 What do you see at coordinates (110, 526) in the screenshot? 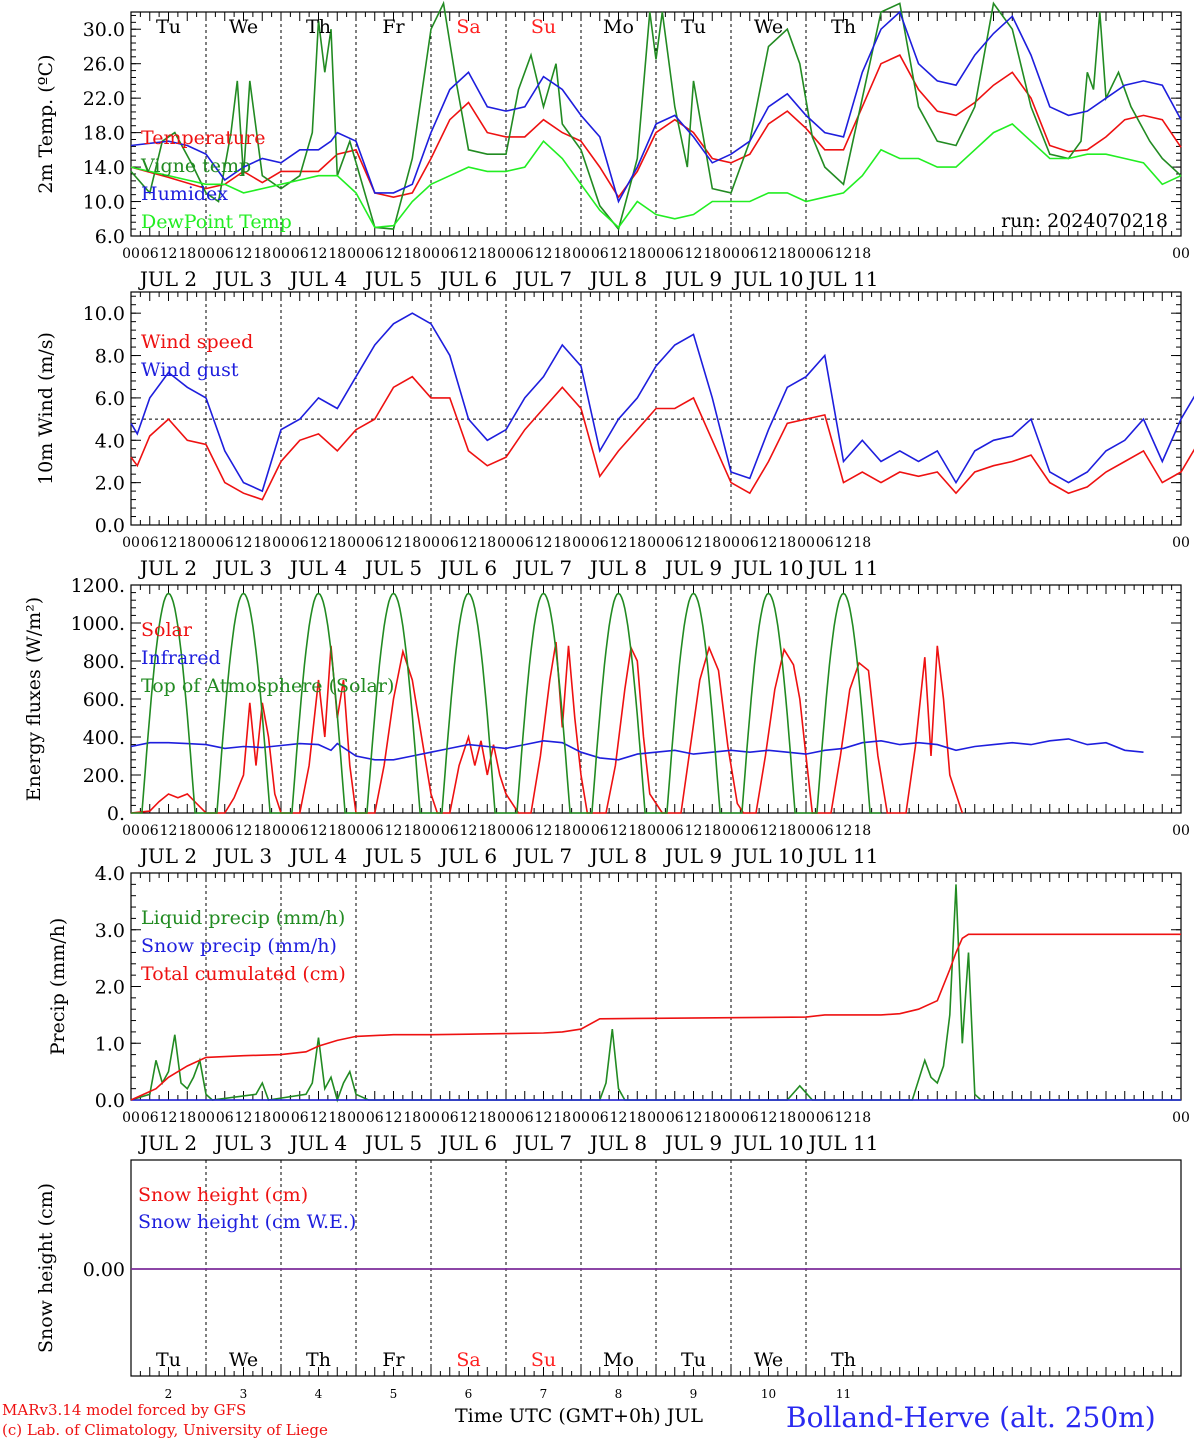
I see `y-tick-label: 0.0` at bounding box center [110, 526].